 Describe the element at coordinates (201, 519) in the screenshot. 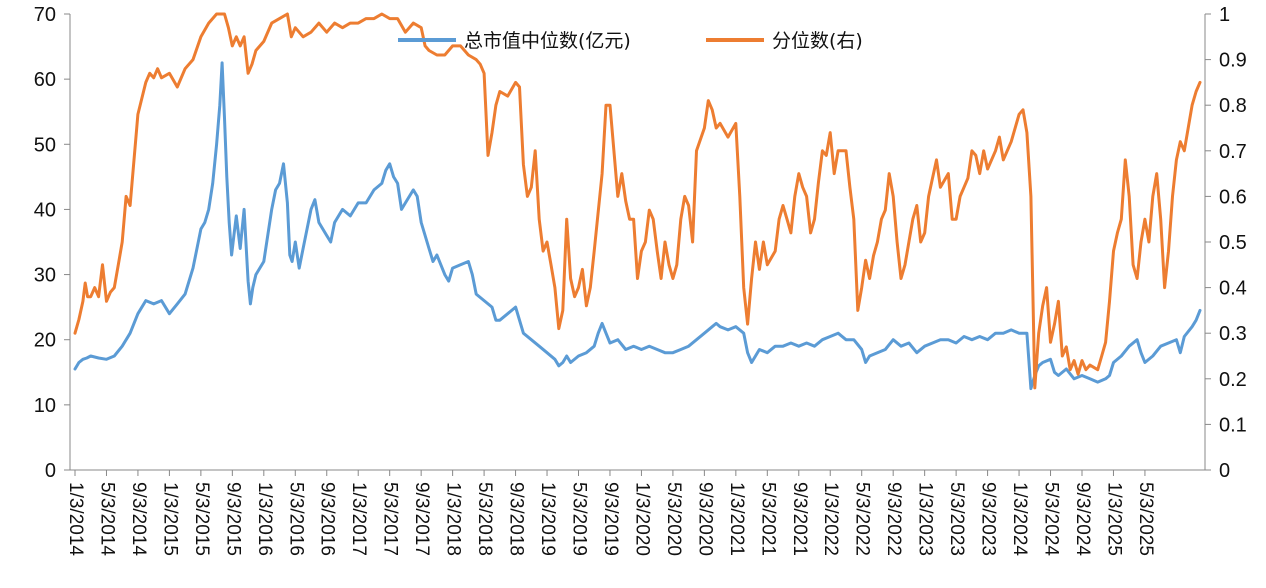

I see `x-tick-label: 5/3/2015` at that location.